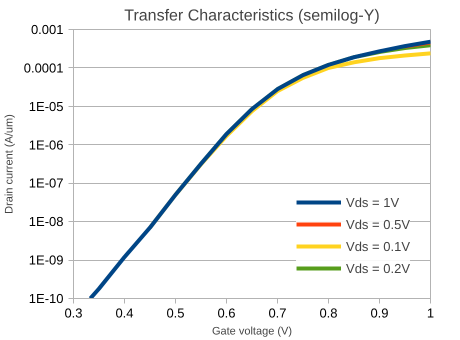  Describe the element at coordinates (328, 313) in the screenshot. I see `x-tick-label: 0.8` at that location.